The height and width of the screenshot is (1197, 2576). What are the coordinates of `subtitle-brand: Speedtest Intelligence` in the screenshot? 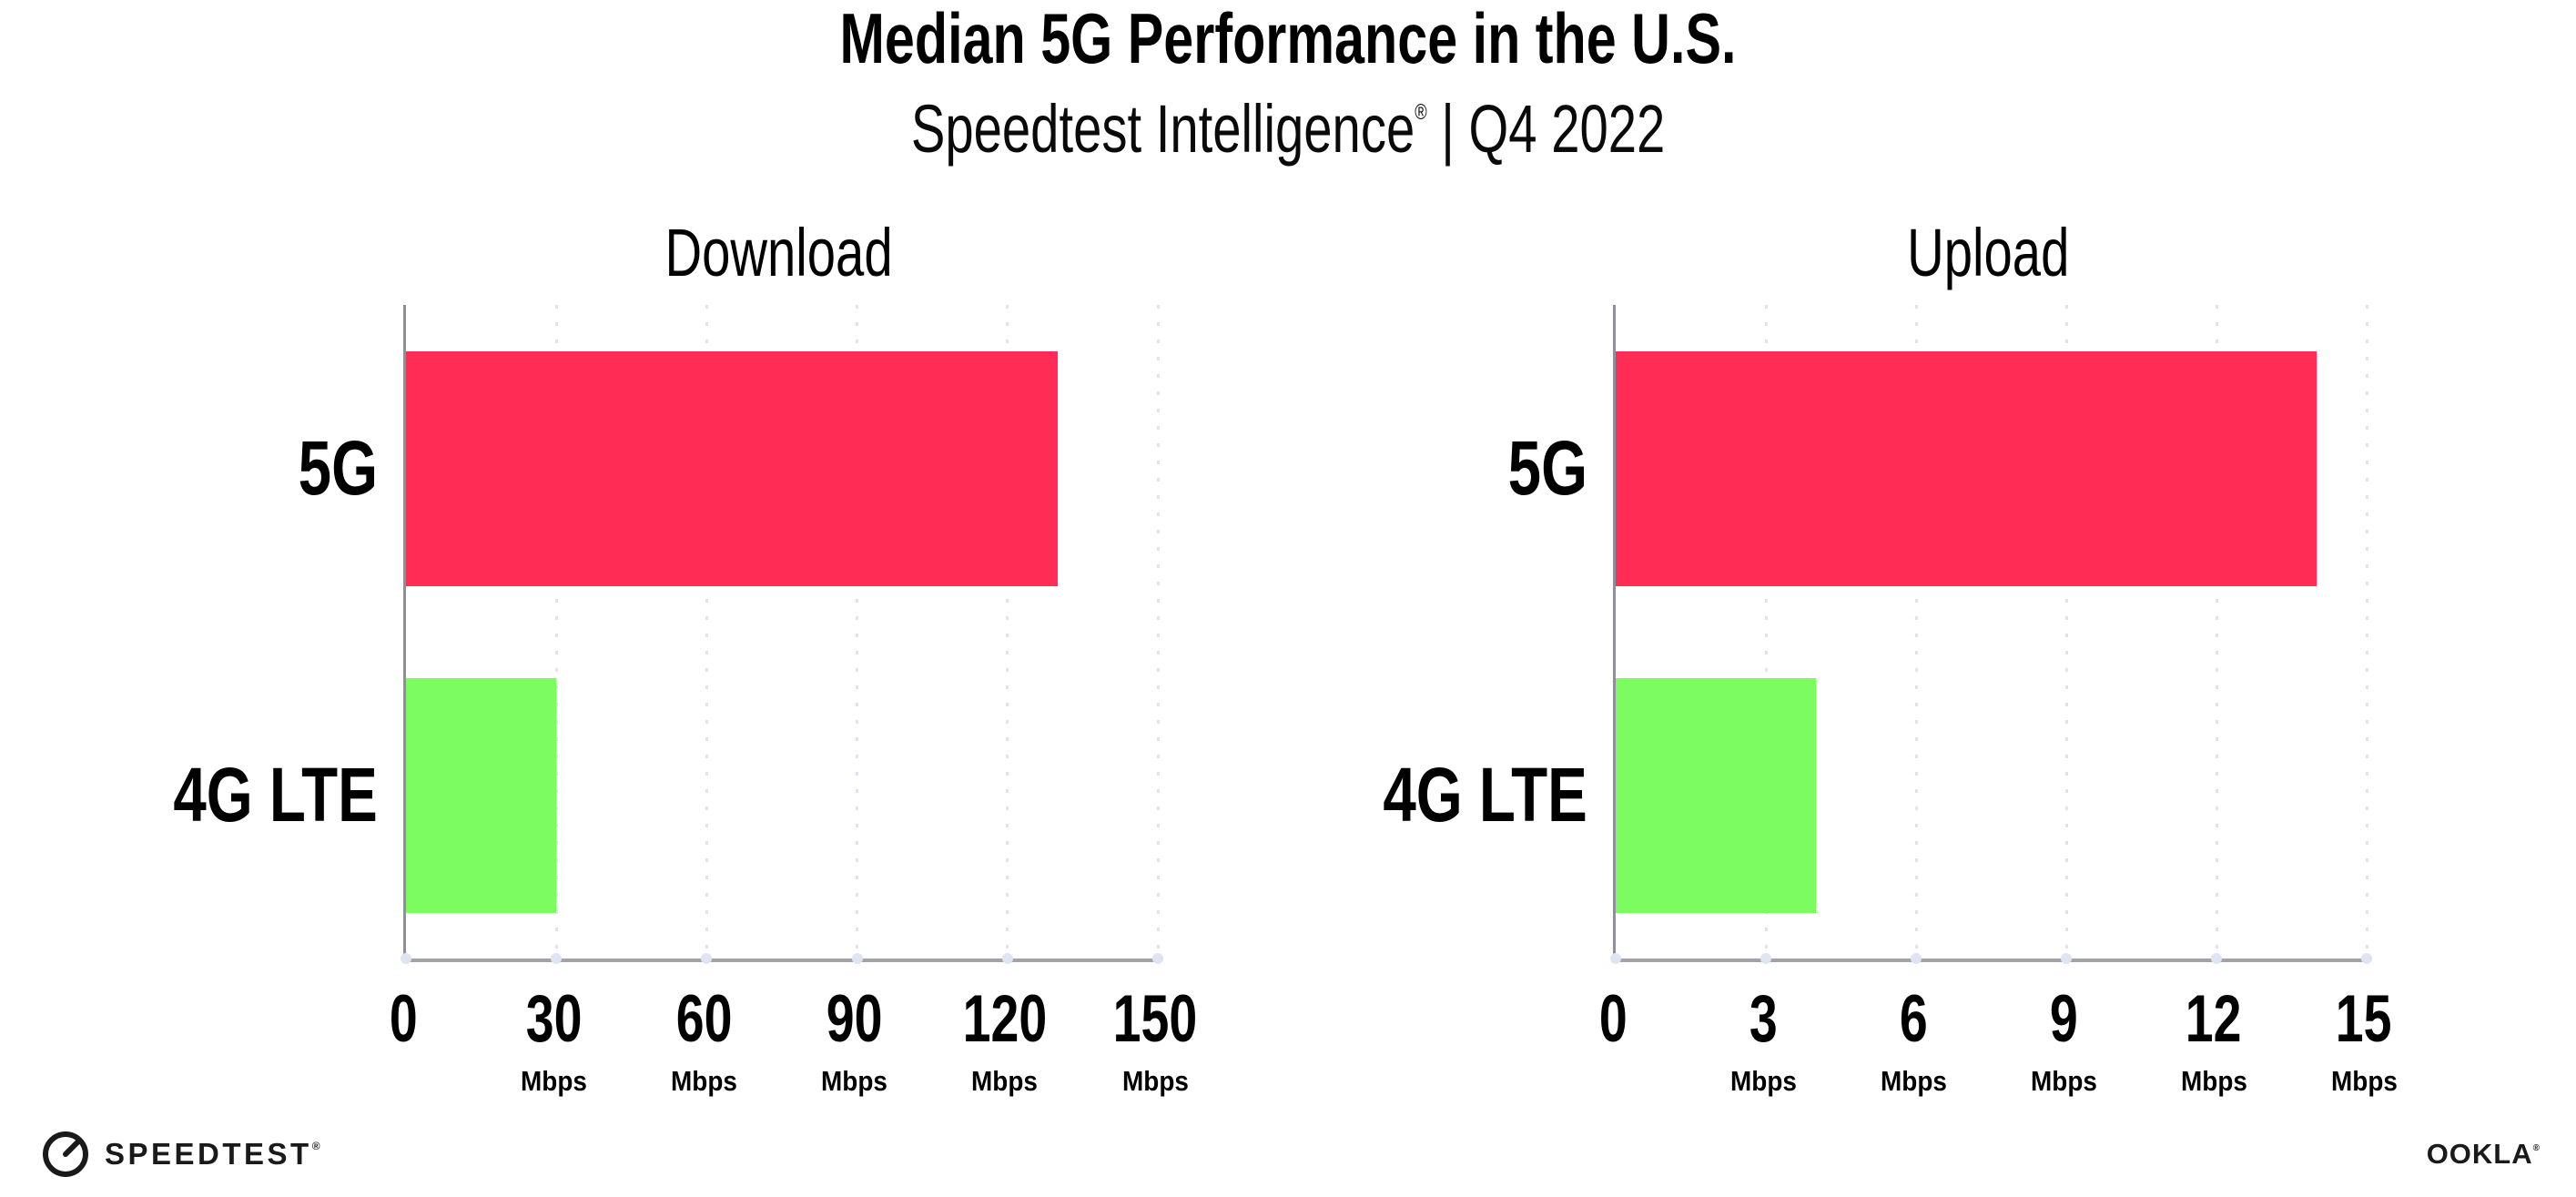 It's located at (1162, 129).